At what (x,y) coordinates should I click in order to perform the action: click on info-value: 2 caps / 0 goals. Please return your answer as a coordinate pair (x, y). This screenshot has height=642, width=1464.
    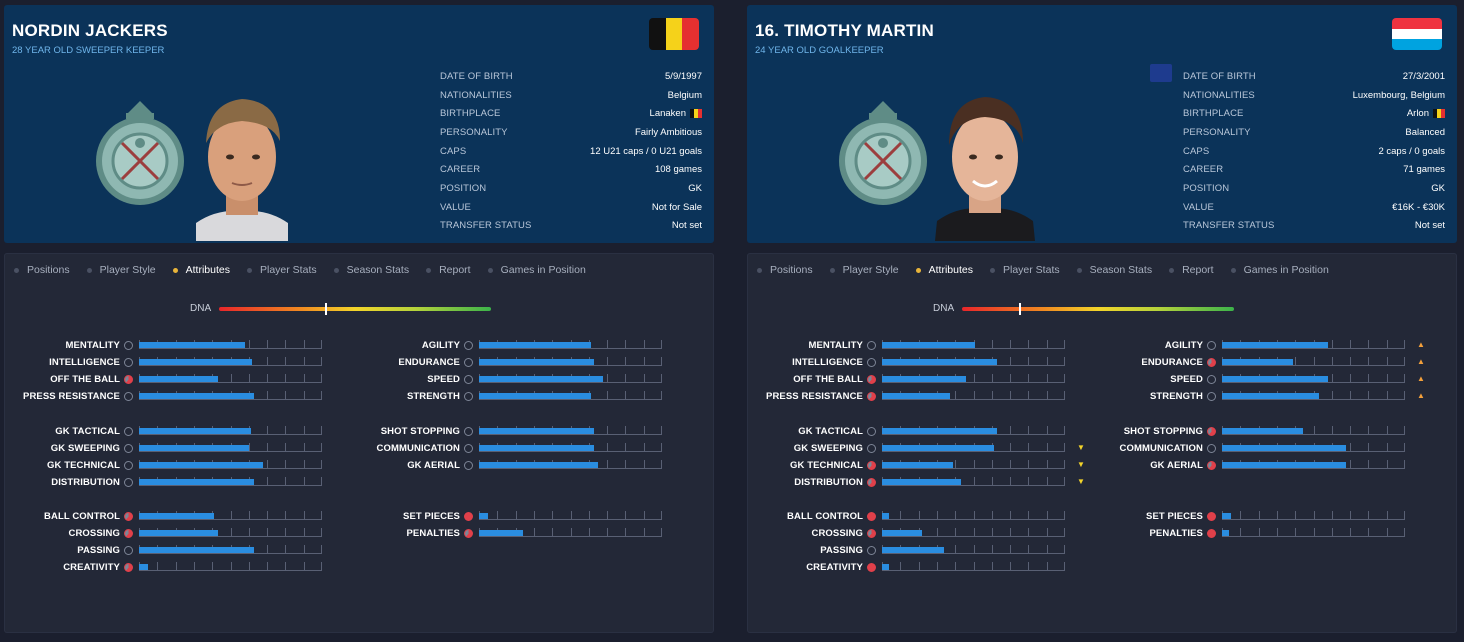
    Looking at the image, I should click on (1411, 151).